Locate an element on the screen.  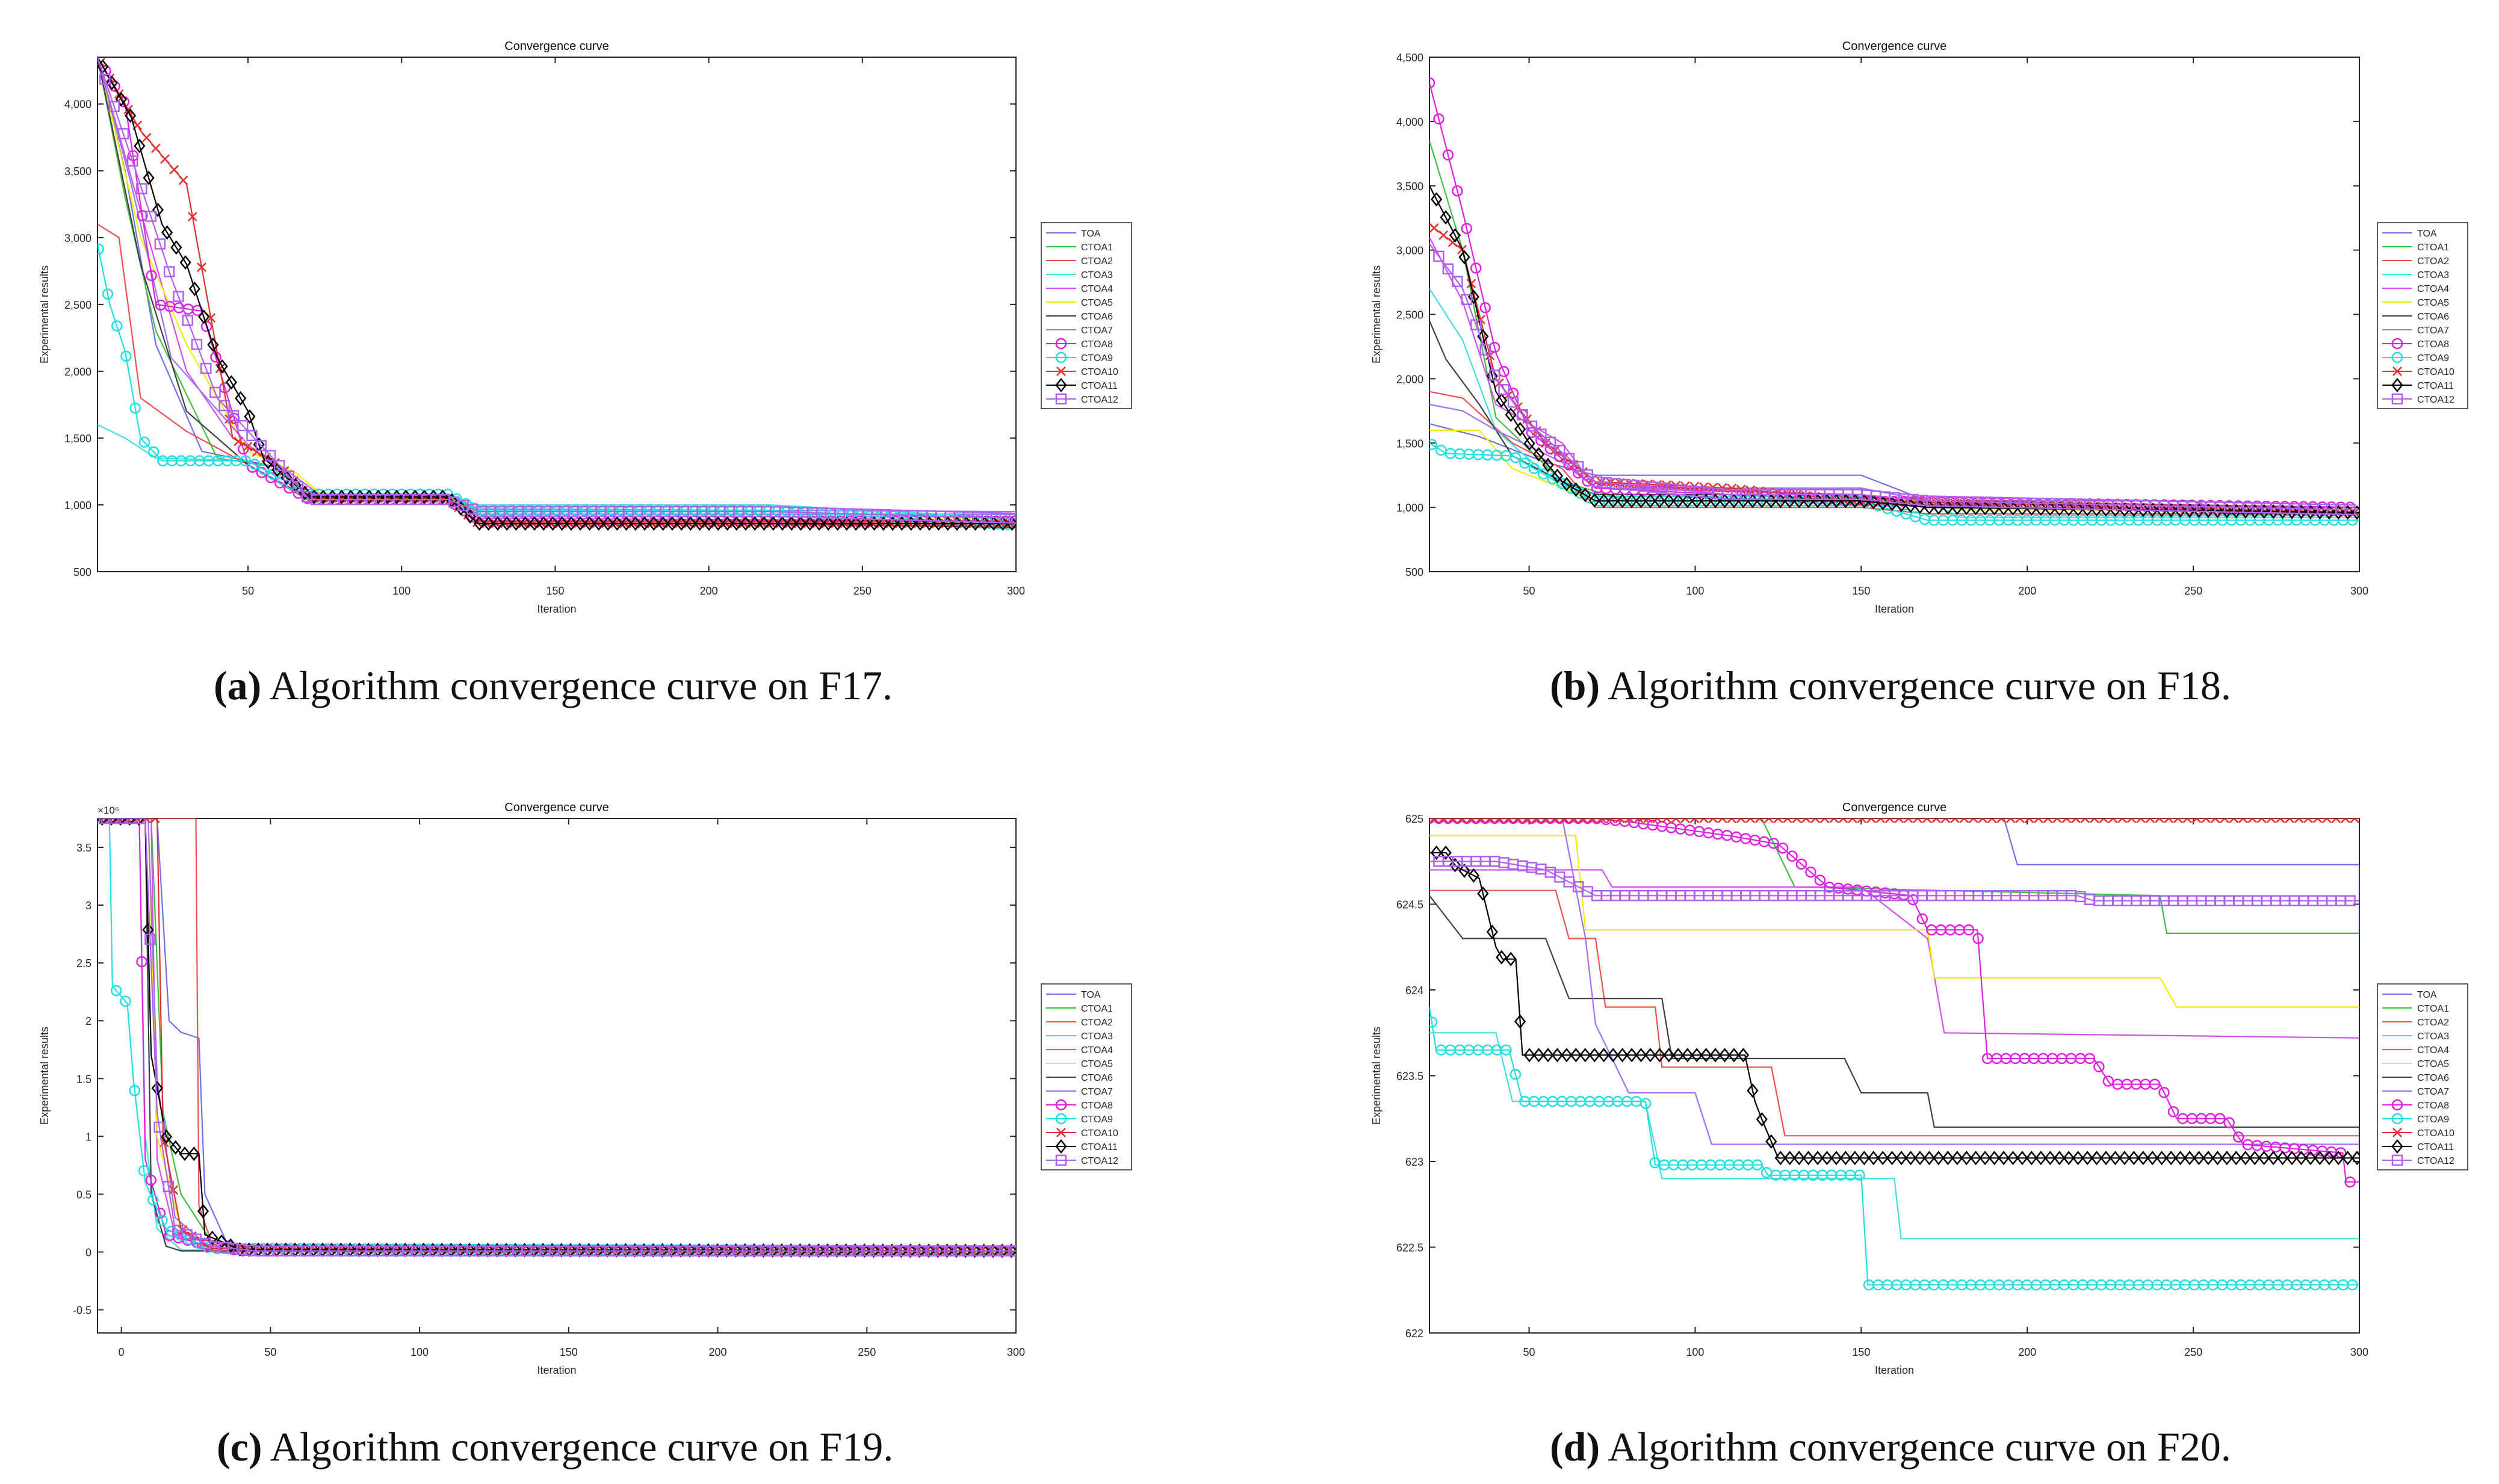
y-tick-label: 624 is located at coordinates (1414, 991).